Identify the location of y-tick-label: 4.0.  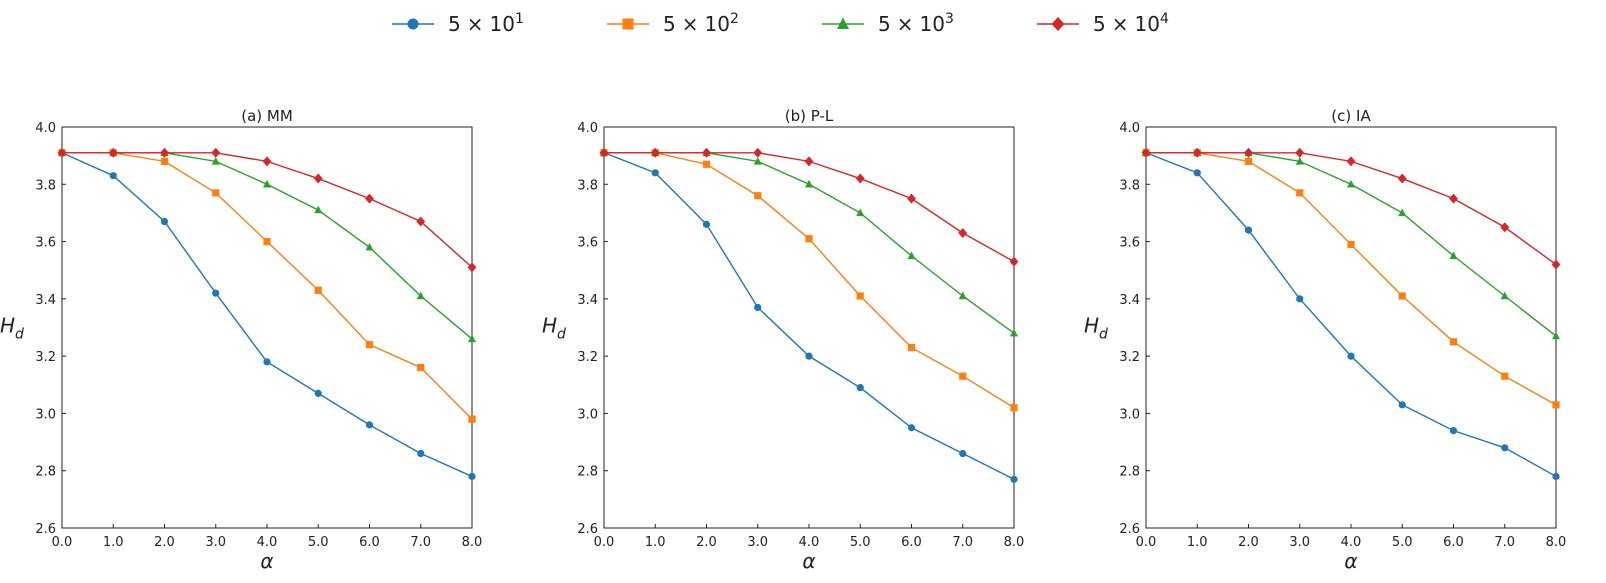
(587, 128).